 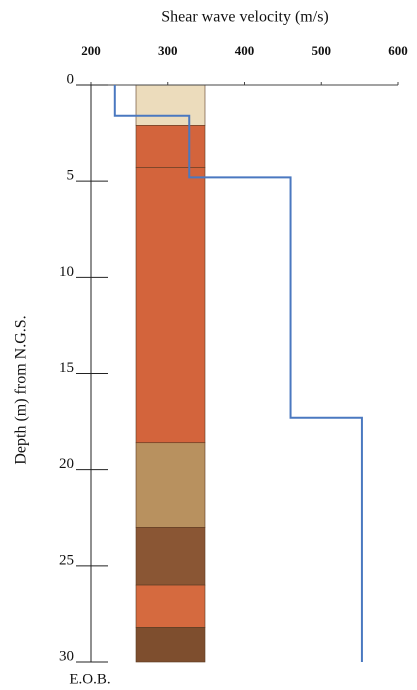 I want to click on annotation: E.O.B., so click(x=89, y=679).